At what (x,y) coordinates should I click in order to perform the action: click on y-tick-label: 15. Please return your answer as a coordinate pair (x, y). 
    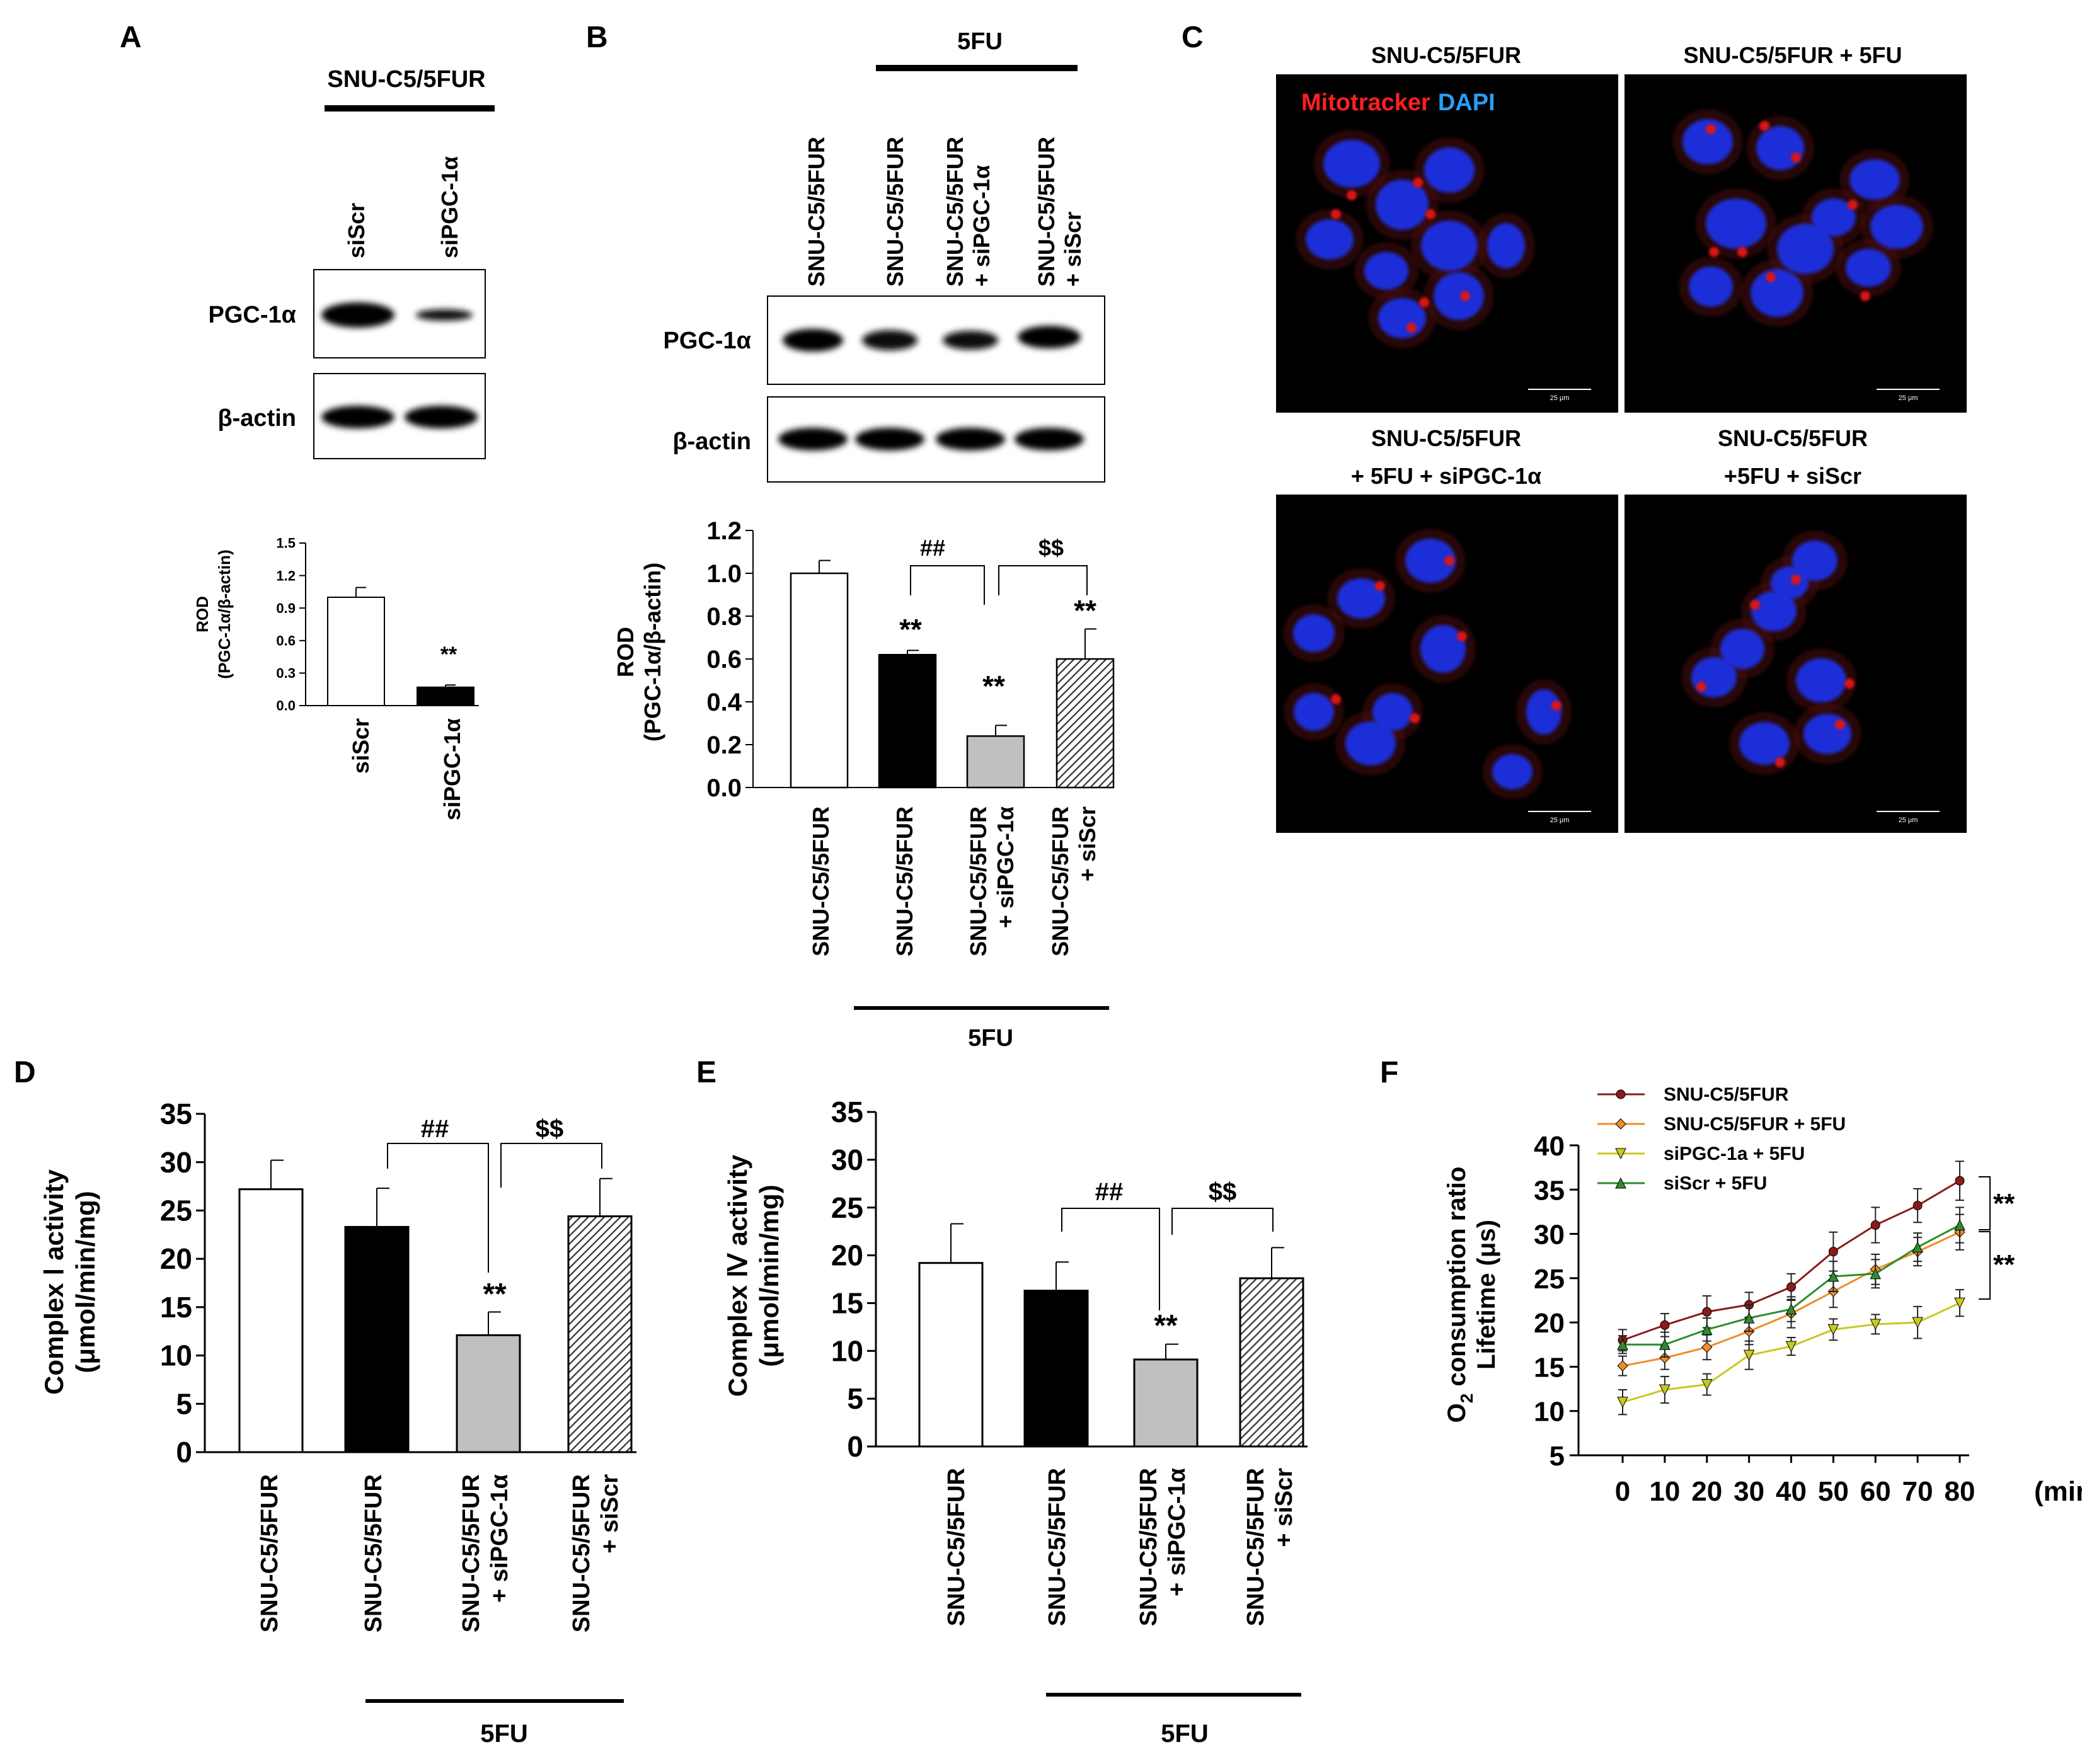
    Looking at the image, I should click on (1549, 1367).